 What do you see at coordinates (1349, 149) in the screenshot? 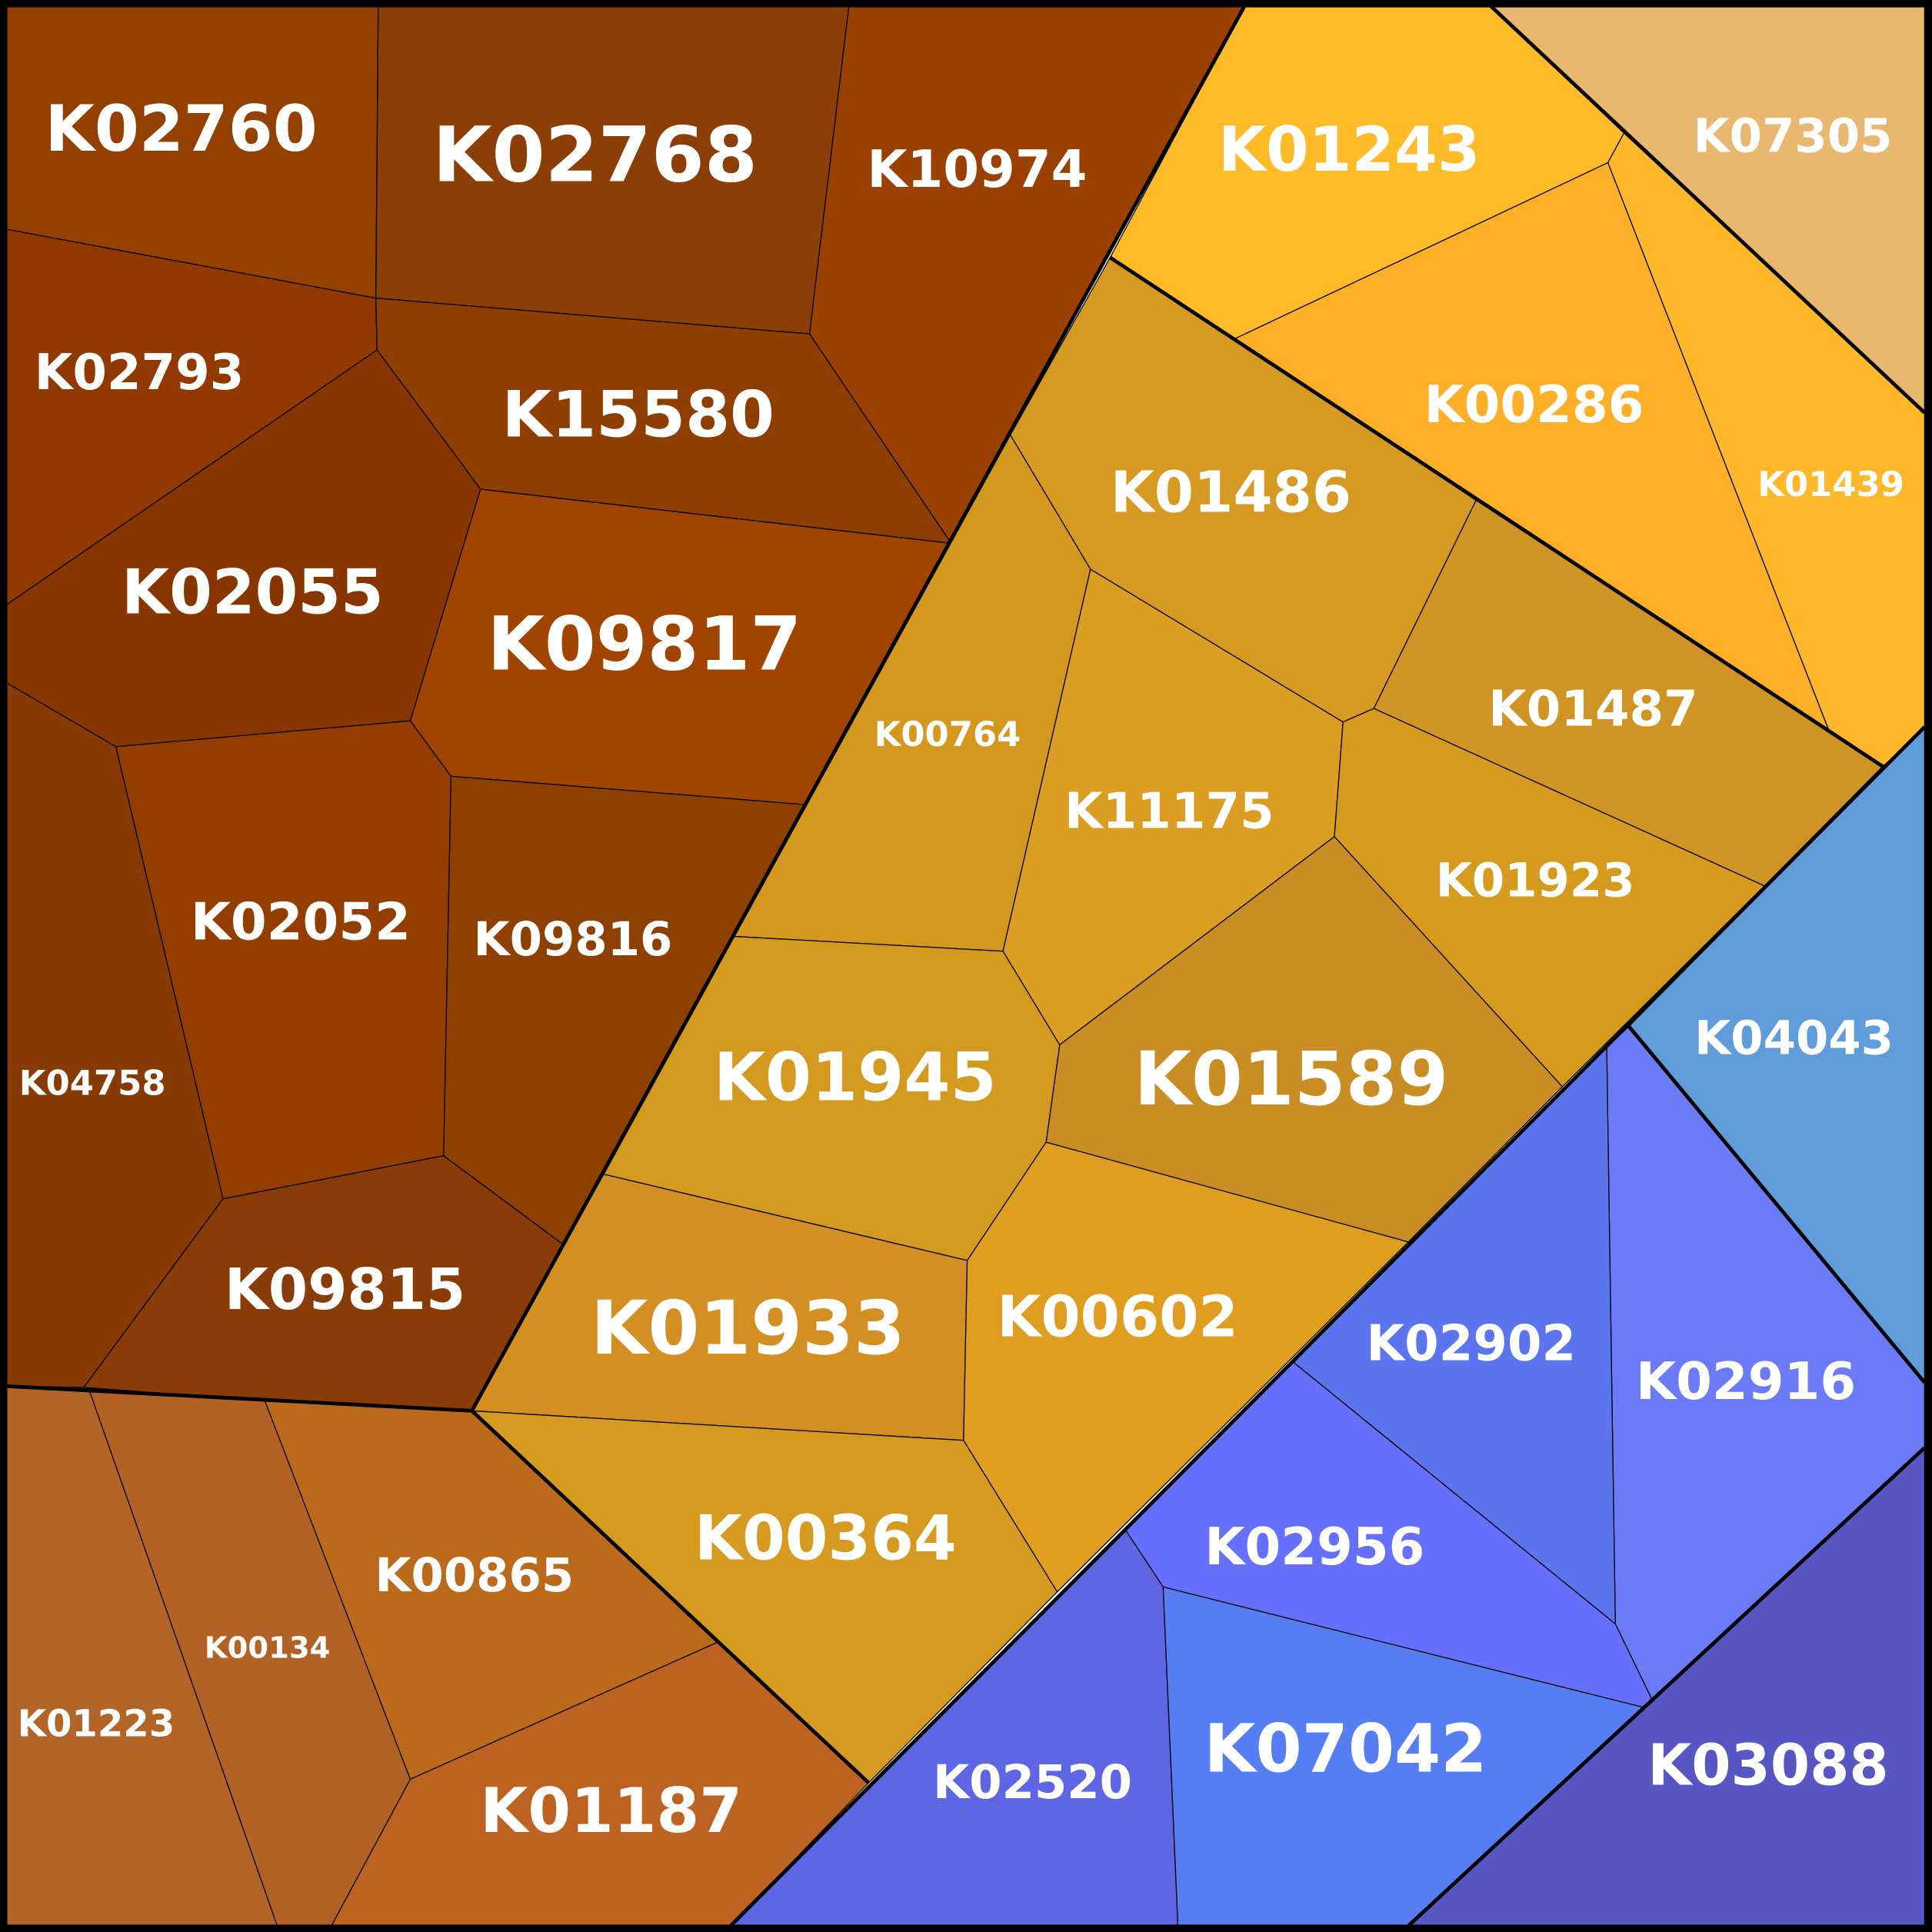
I see `cell-label: K01243` at bounding box center [1349, 149].